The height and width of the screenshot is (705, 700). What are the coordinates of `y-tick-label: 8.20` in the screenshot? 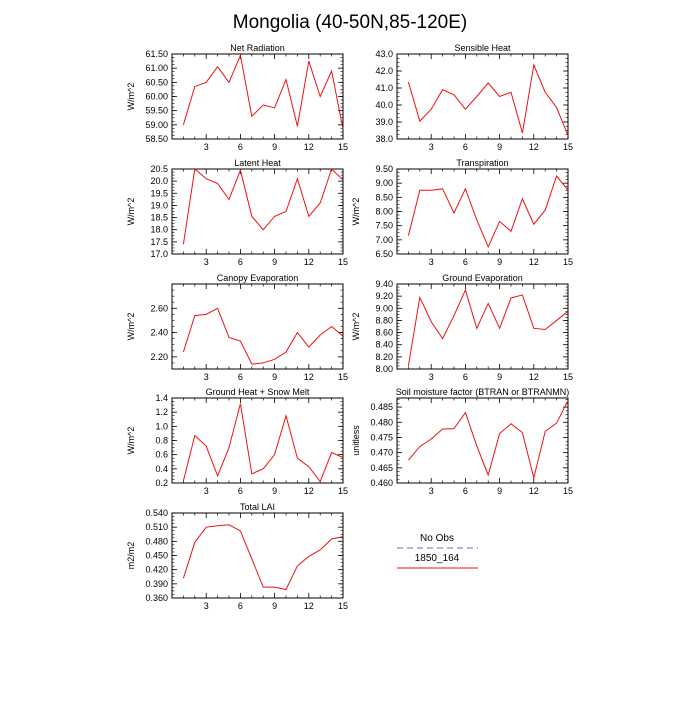 It's located at (384, 357).